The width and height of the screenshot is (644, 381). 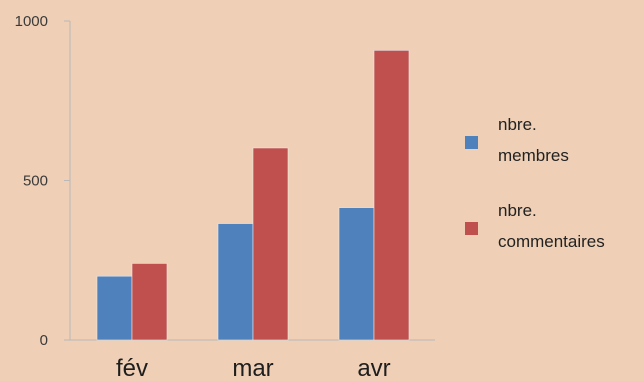 What do you see at coordinates (35, 181) in the screenshot?
I see `y-tick-label: 500` at bounding box center [35, 181].